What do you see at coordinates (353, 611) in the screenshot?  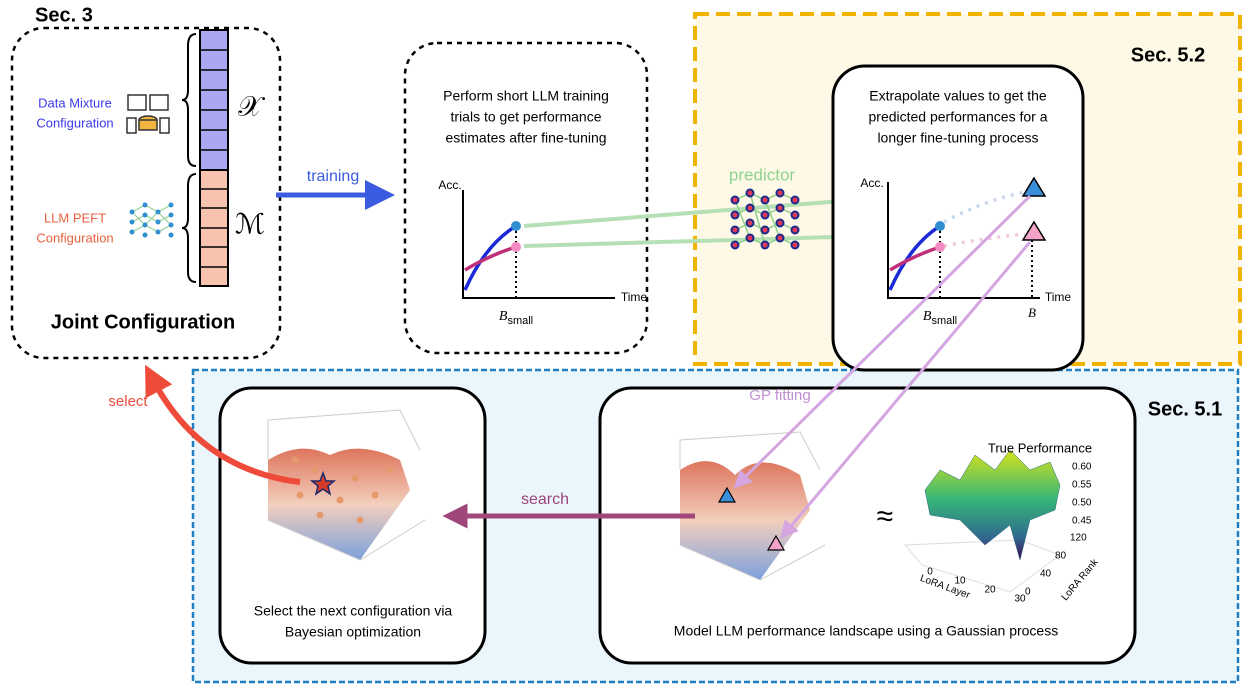 I see `bo-caption: Select the next configuration via` at bounding box center [353, 611].